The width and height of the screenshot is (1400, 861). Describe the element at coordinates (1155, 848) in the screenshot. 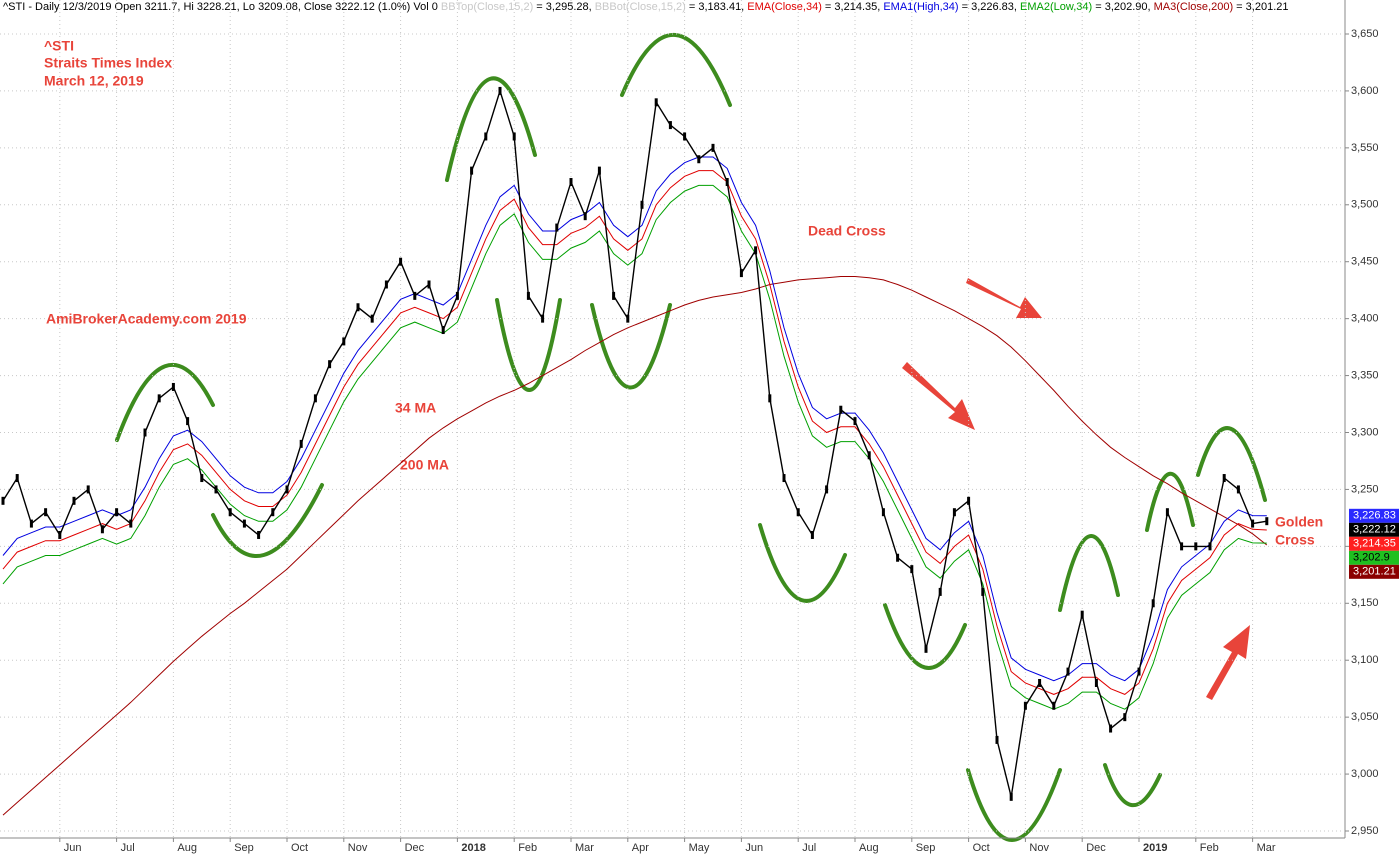

I see `x-tick-label: 2019` at that location.